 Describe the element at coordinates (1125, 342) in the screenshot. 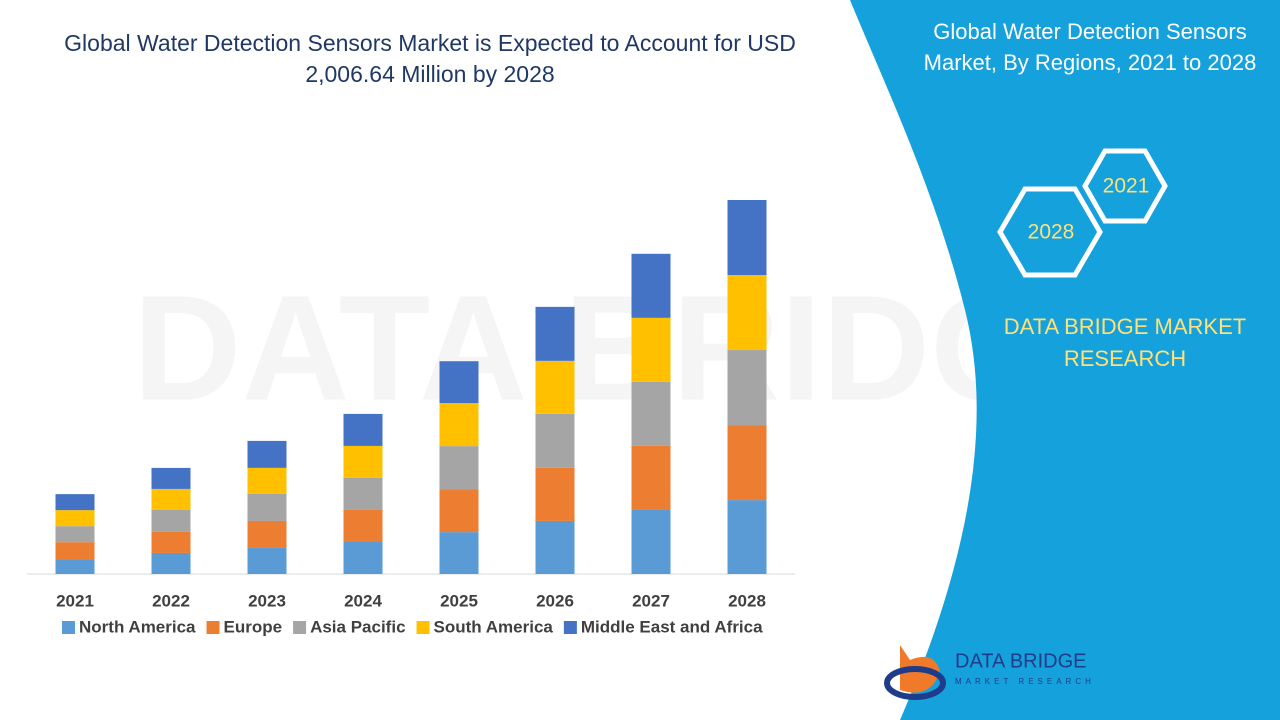

I see `brand-text: DATA BRIDGE MARKET RESEARCH` at that location.